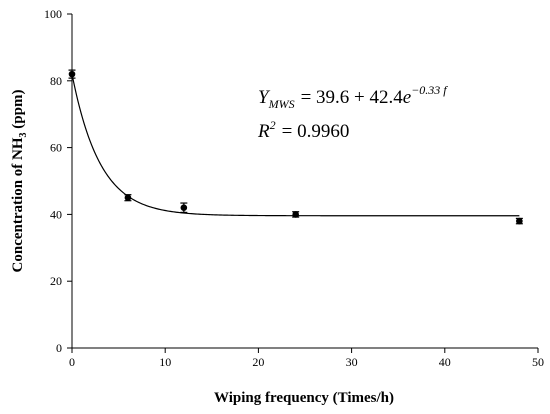  What do you see at coordinates (263, 131) in the screenshot?
I see `r-squared-symbol: R` at bounding box center [263, 131].